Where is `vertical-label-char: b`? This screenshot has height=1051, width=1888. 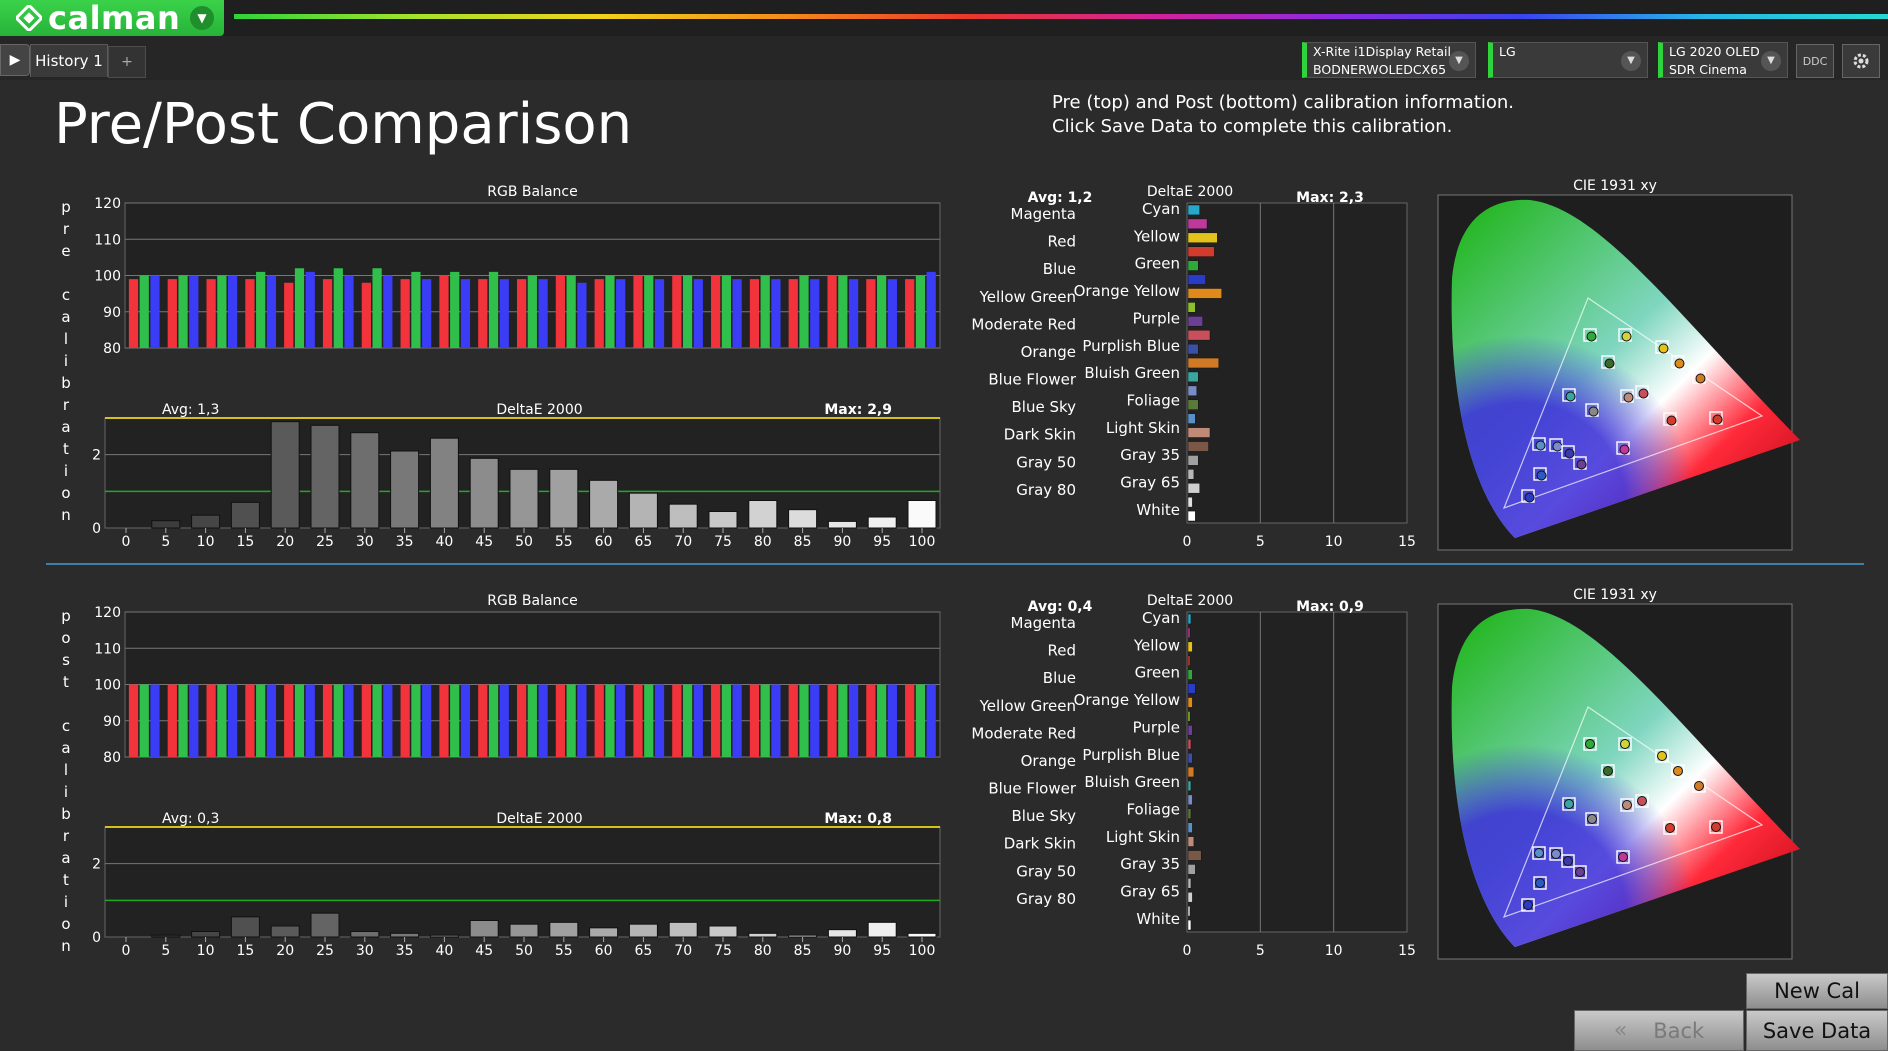 vertical-label-char: b is located at coordinates (66, 814).